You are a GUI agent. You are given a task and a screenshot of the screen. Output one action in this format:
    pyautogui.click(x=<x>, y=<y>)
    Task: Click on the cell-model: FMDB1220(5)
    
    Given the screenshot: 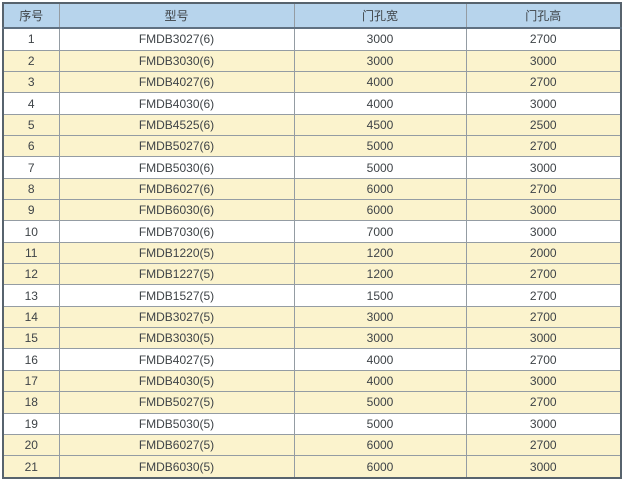 What is the action you would take?
    pyautogui.click(x=176, y=253)
    